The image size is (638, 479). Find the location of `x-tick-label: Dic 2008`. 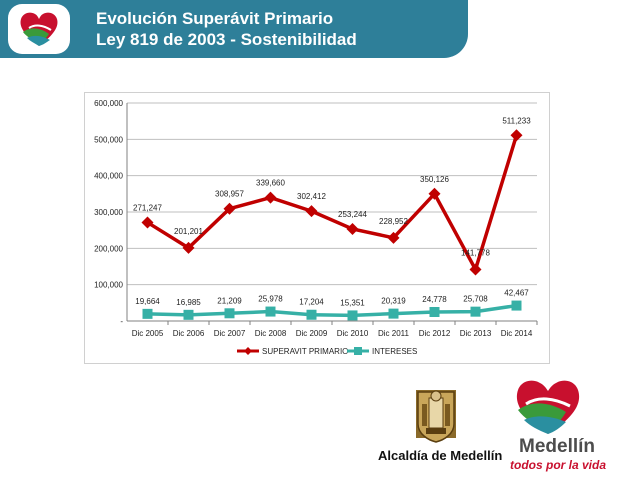

x-tick-label: Dic 2008 is located at coordinates (271, 333).